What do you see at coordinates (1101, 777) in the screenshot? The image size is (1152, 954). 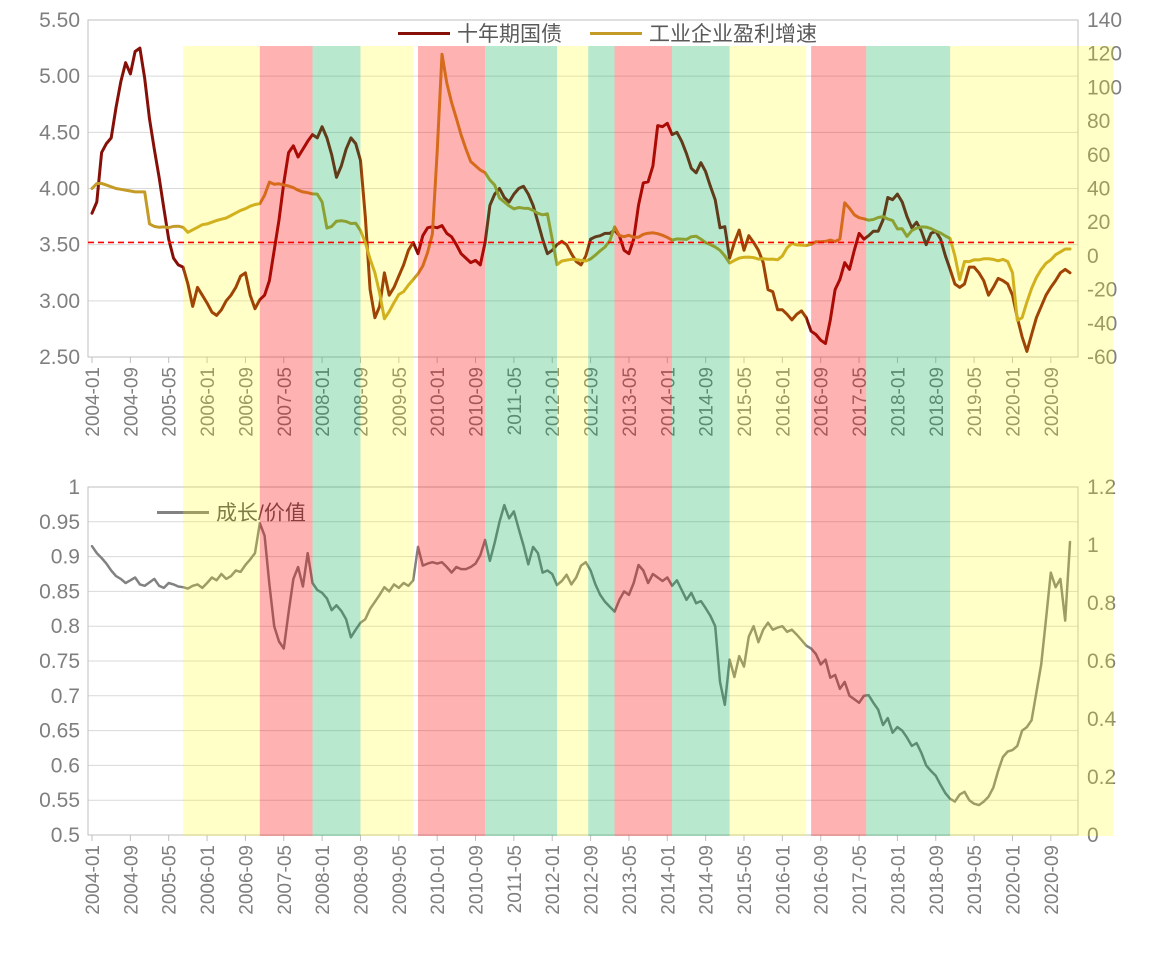 I see `right-axis-label: 0.2` at bounding box center [1101, 777].